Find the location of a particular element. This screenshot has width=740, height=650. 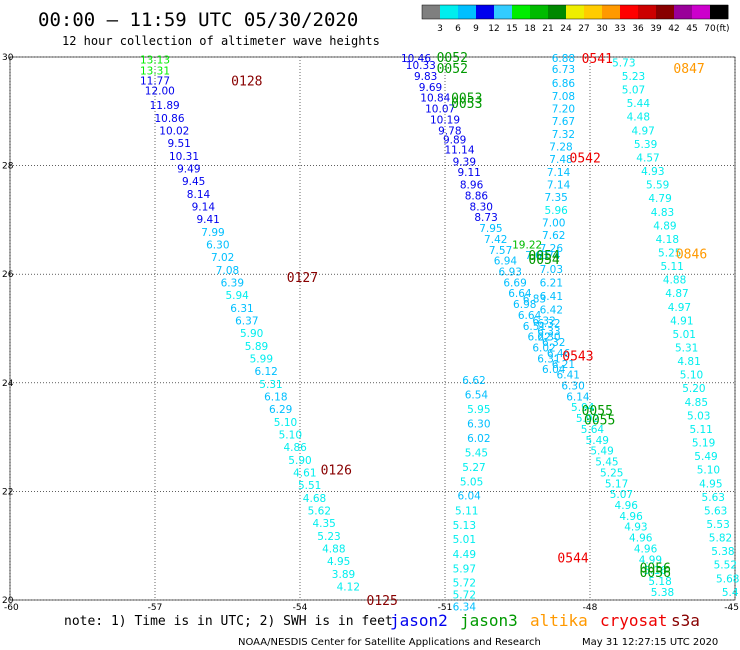

x-tick-label: -51 is located at coordinates (445, 608).